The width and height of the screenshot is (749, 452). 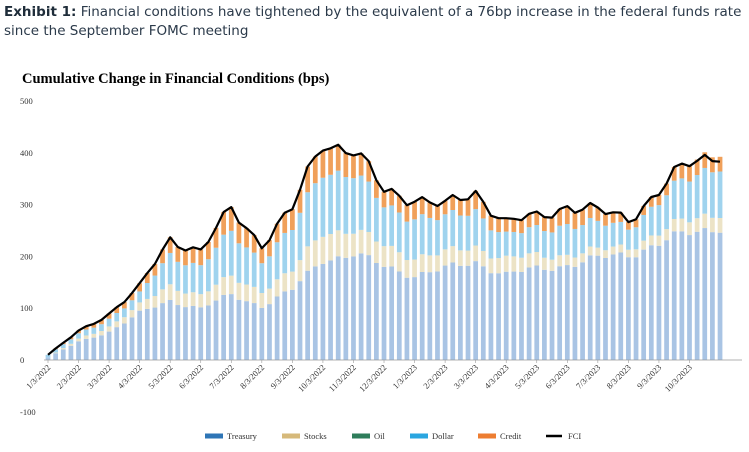 I want to click on x-tick-label: 4/3/2023, so click(x=496, y=376).